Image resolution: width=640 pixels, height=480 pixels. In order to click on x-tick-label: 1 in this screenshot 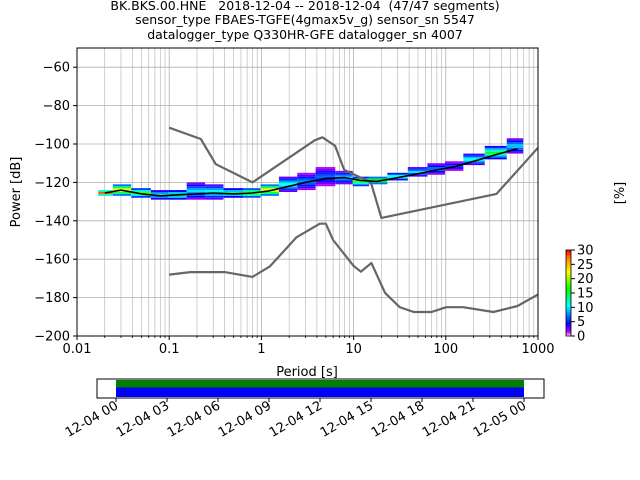, I will do `click(261, 349)`.